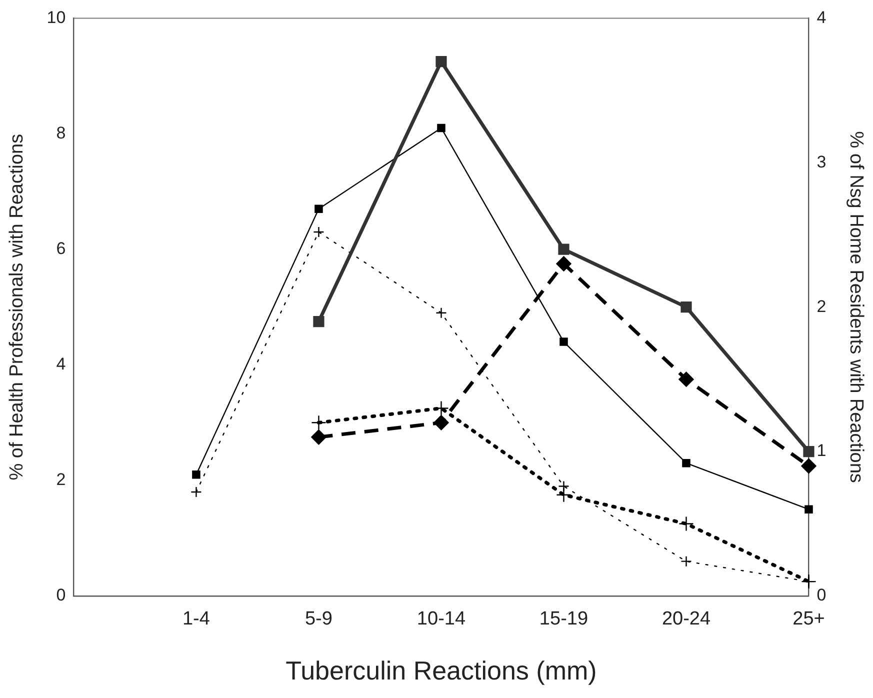  Describe the element at coordinates (61, 248) in the screenshot. I see `y-tick-label: 6` at that location.